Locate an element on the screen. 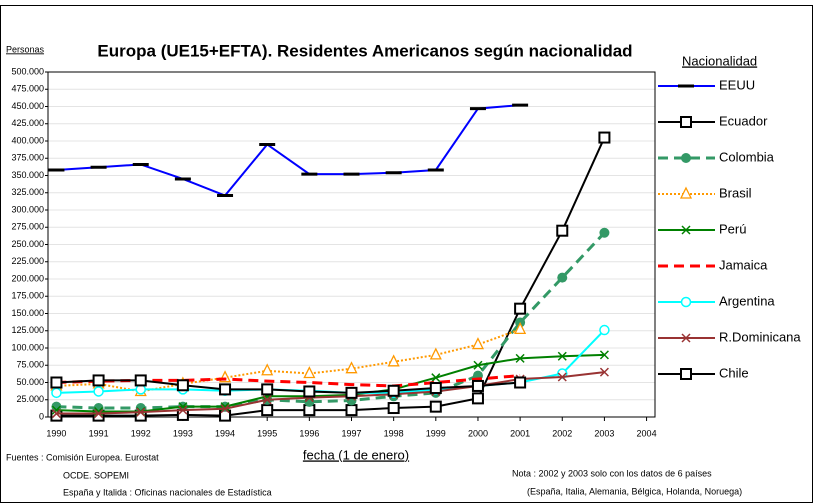 The image size is (813, 503). y-tick-label: 0 is located at coordinates (41, 416).